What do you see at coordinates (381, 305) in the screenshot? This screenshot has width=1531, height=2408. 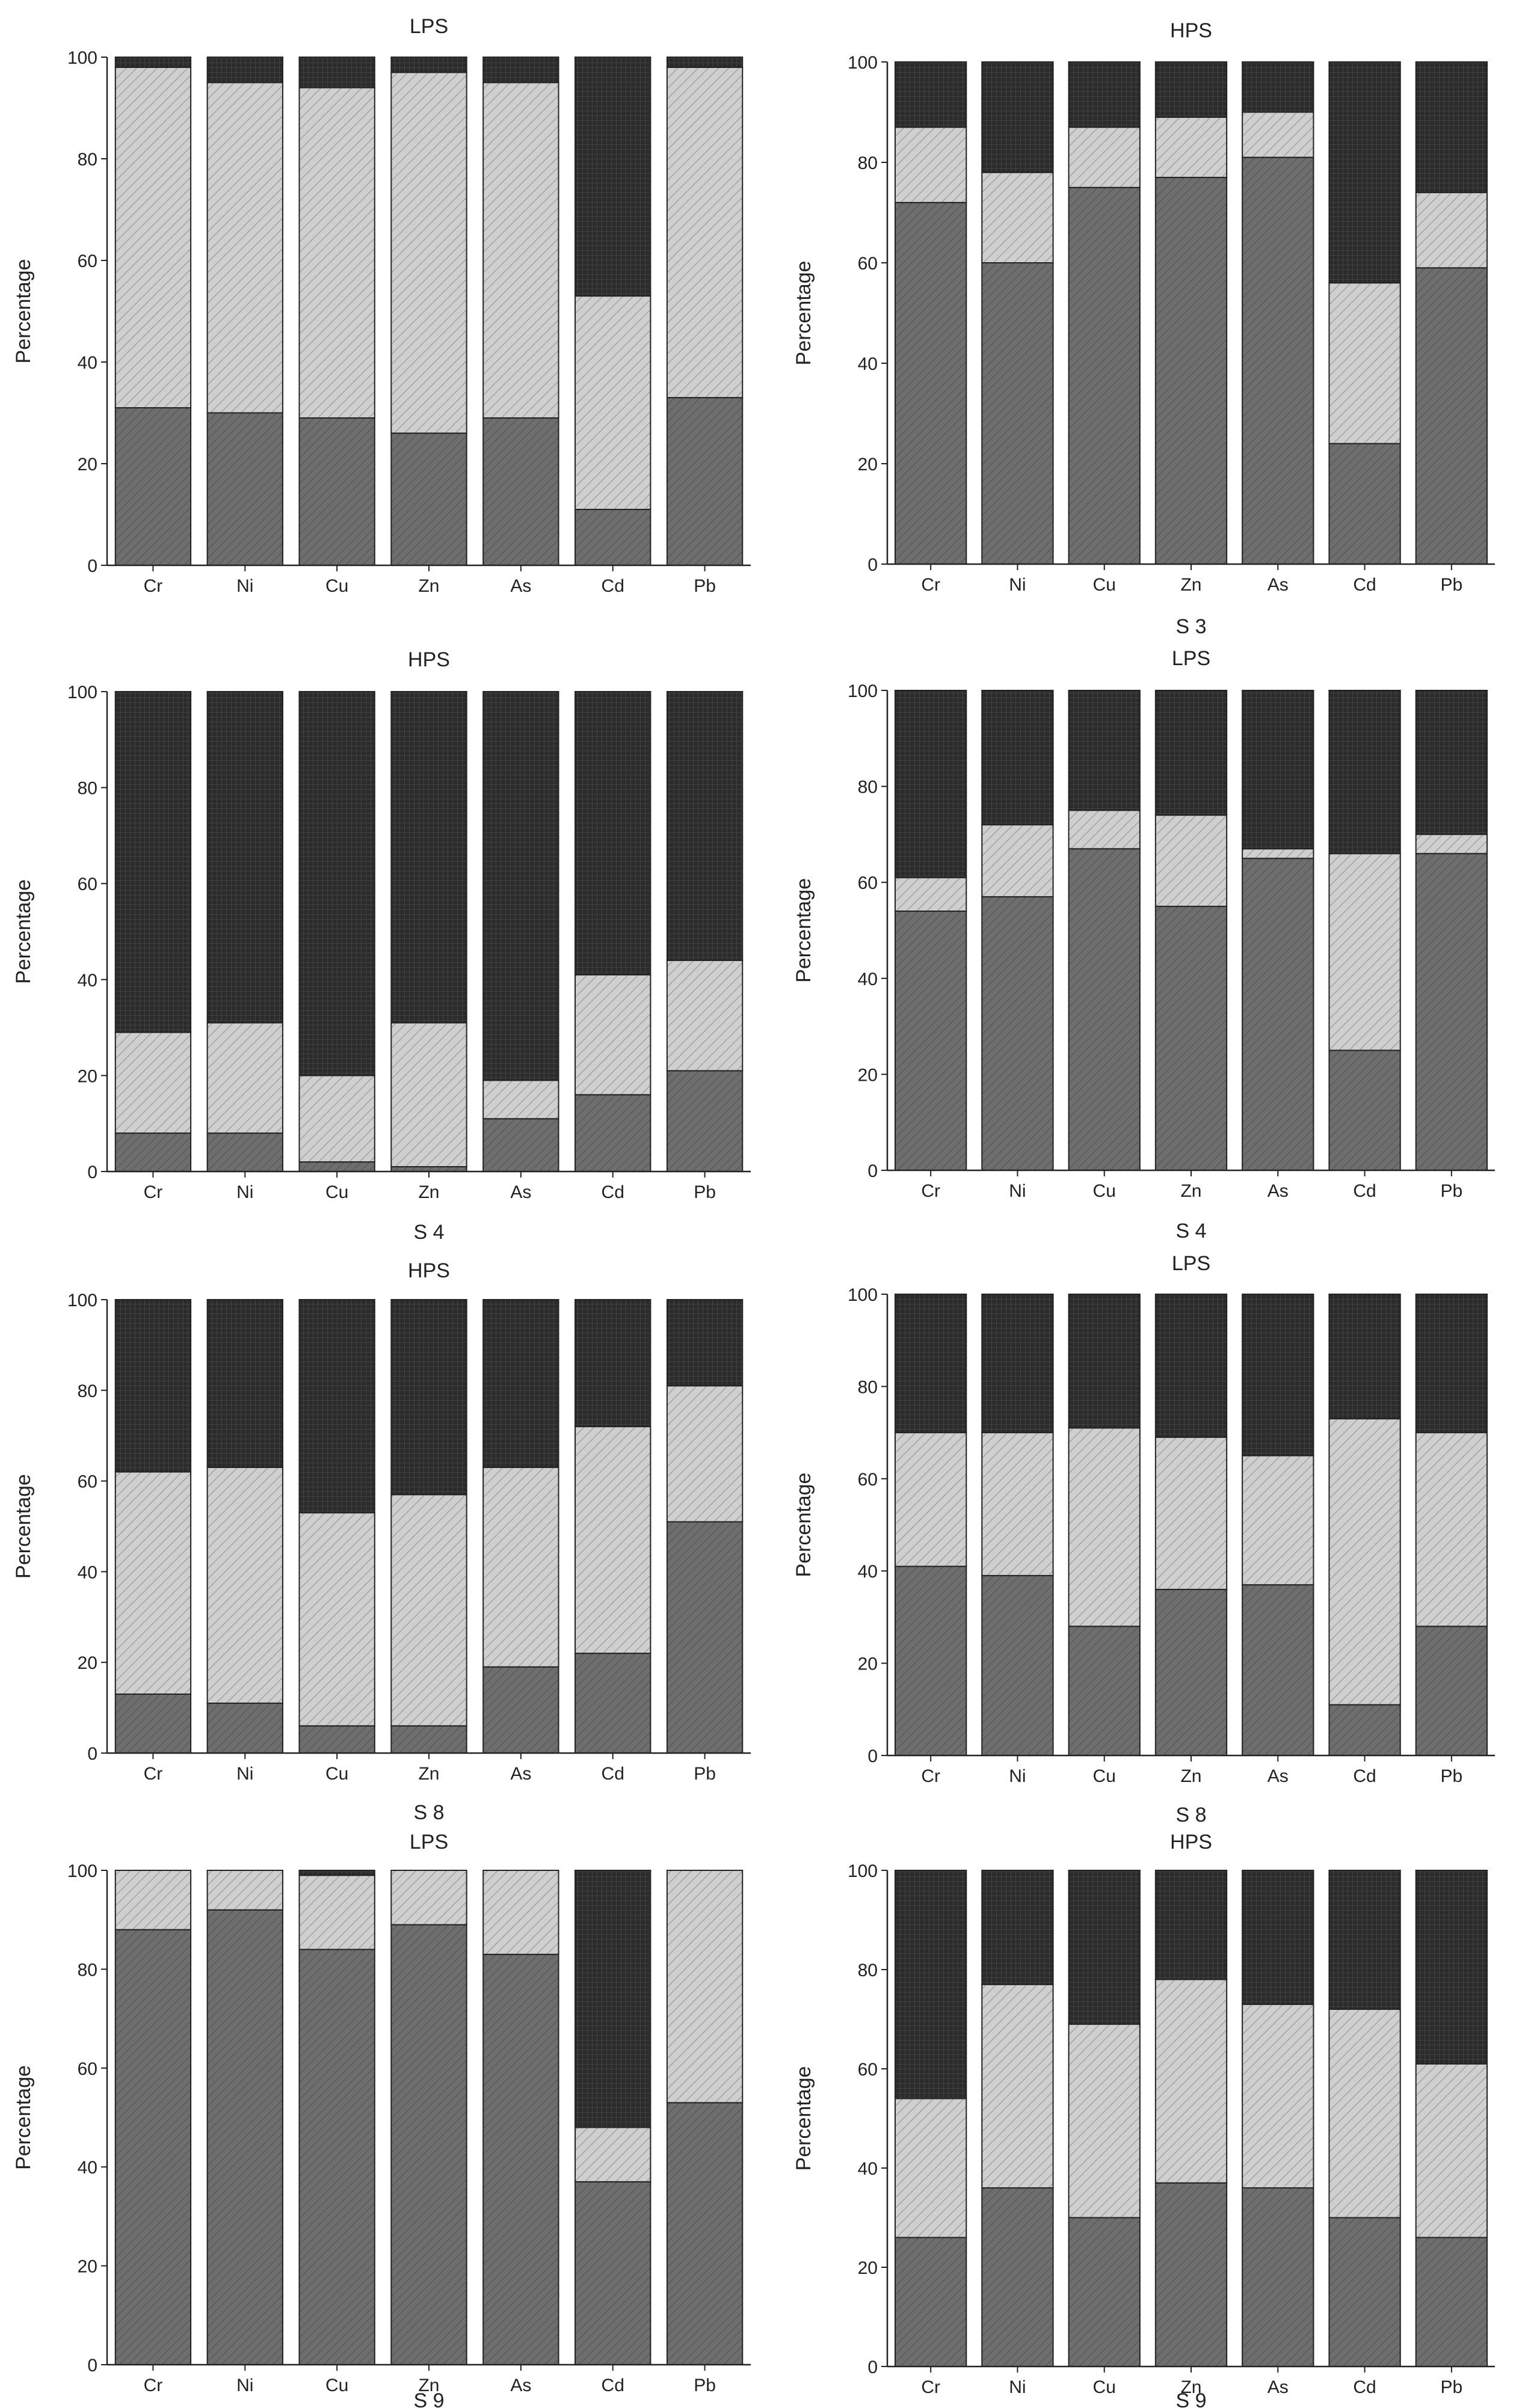 I see `chart-1: LPS Cr Ni Cu Zn As Cd Pb 0 20 40 60 80 100 Percentage` at bounding box center [381, 305].